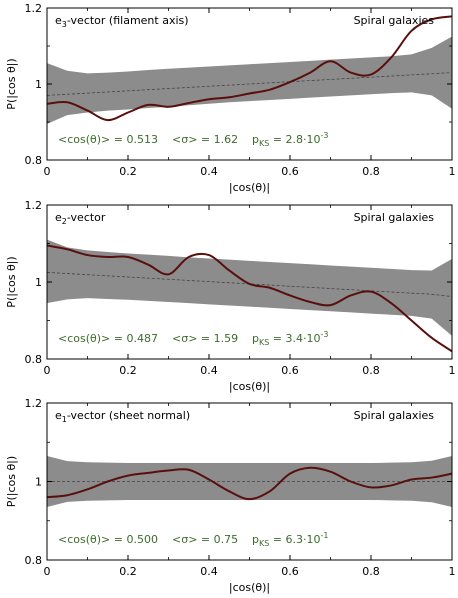 This screenshot has height=598, width=458. I want to click on vector-label: e1-vector (sheet normal), so click(122, 416).